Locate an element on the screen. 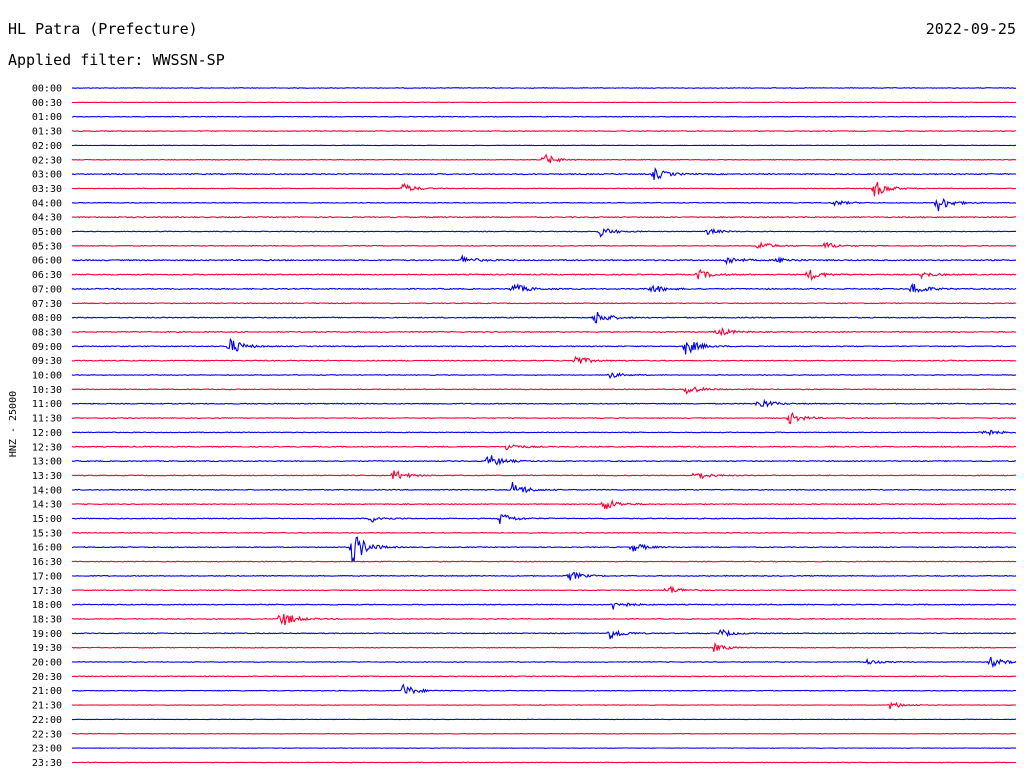  row-time-label: 12:00 is located at coordinates (47, 433).